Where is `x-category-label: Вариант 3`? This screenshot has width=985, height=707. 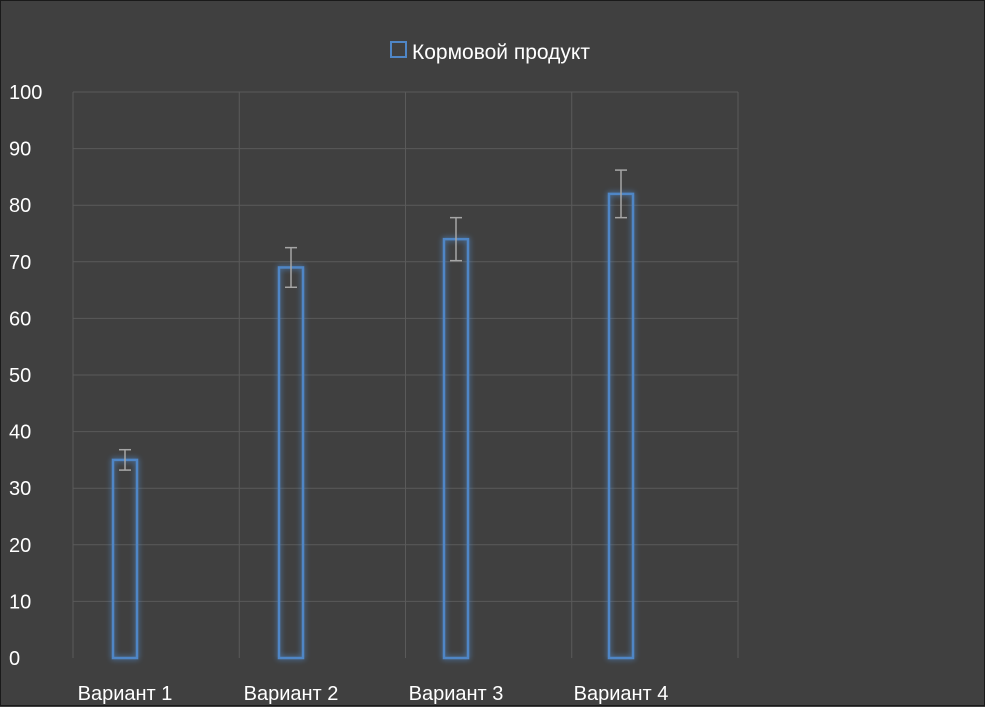 x-category-label: Вариант 3 is located at coordinates (456, 694).